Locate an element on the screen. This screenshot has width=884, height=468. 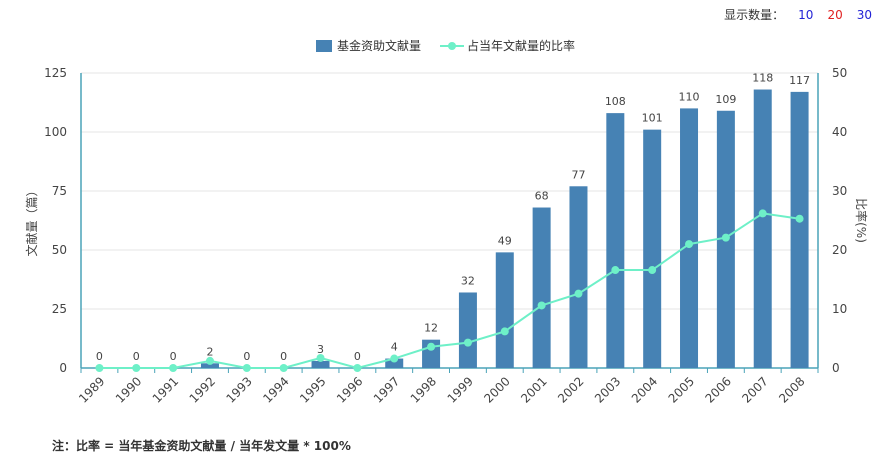
bar-value-label: 2 is located at coordinates (209, 351).